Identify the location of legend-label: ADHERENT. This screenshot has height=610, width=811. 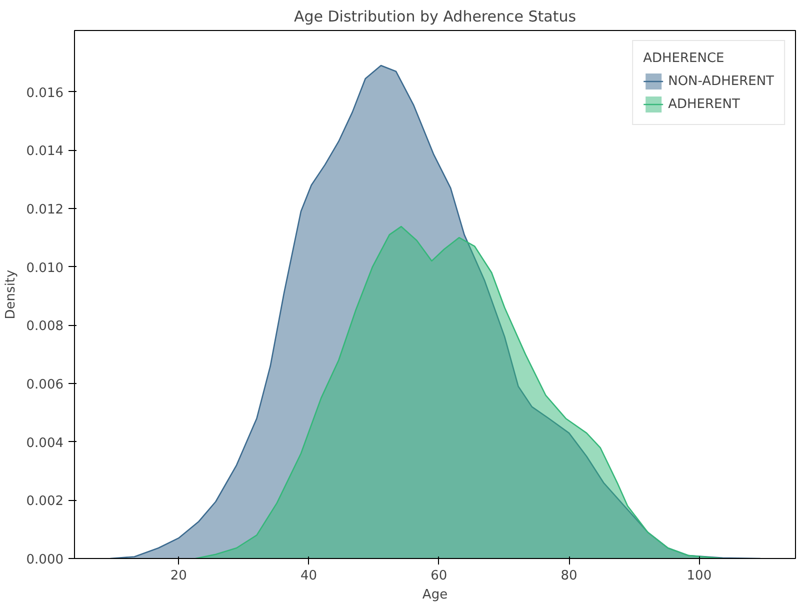
(704, 104).